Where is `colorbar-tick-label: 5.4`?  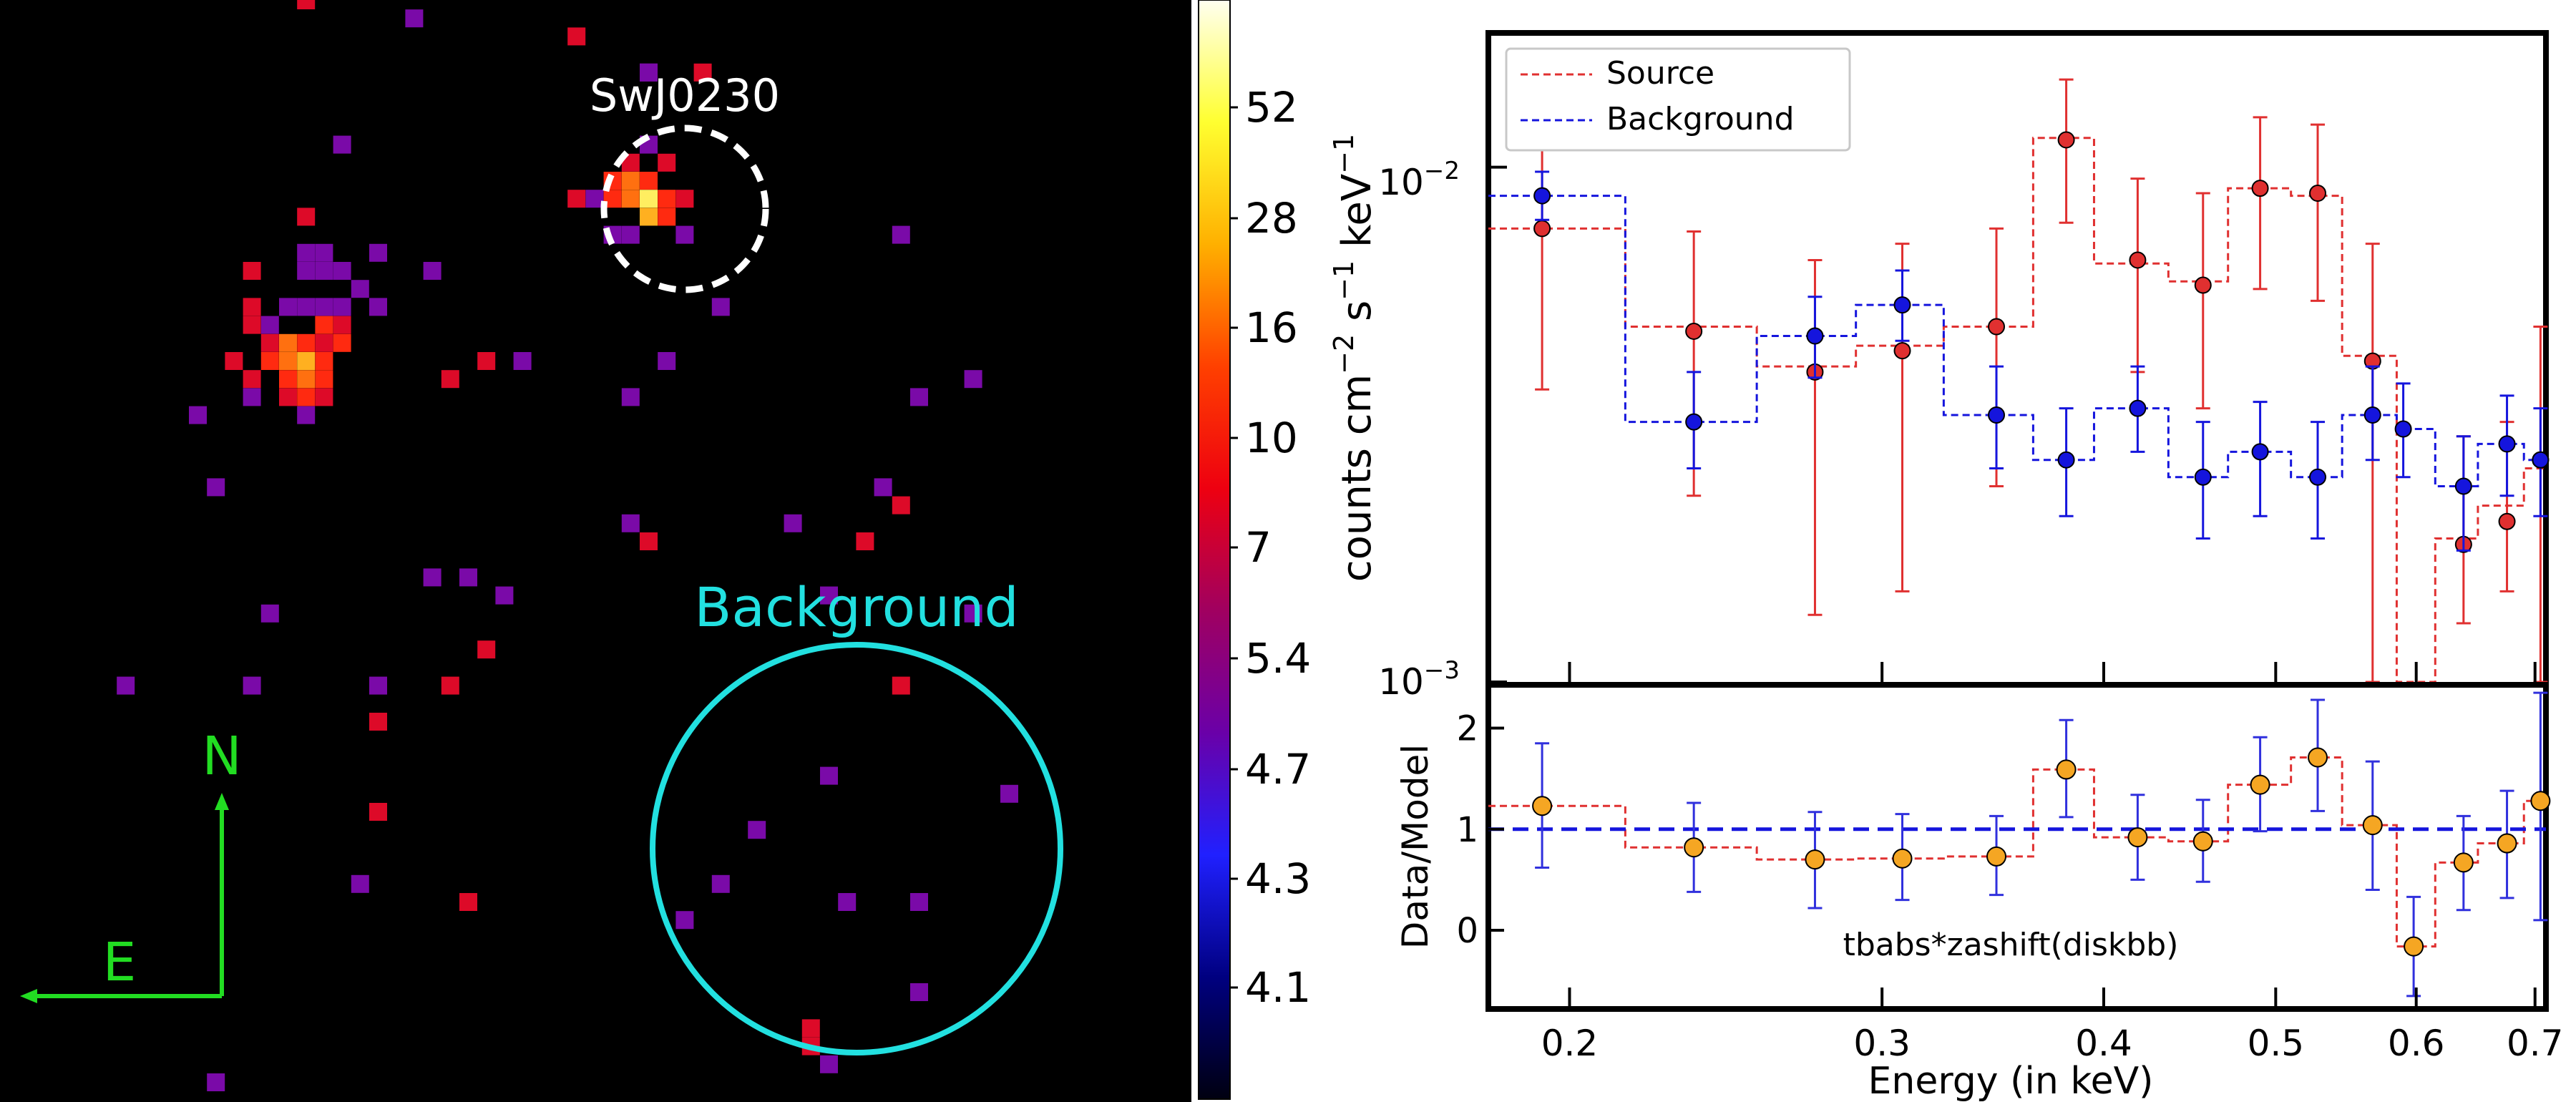
colorbar-tick-label: 5.4 is located at coordinates (1278, 658).